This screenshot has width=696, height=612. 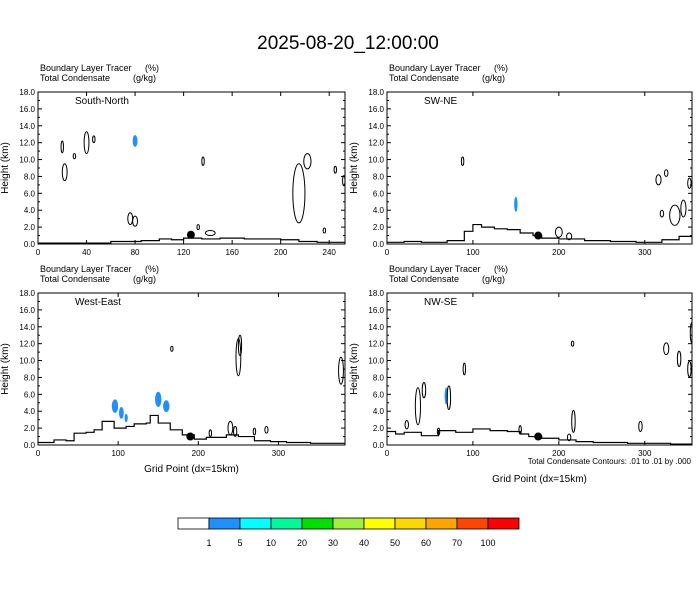 I want to click on figure-title: 2025-08-20_12:00:00, so click(x=348, y=43).